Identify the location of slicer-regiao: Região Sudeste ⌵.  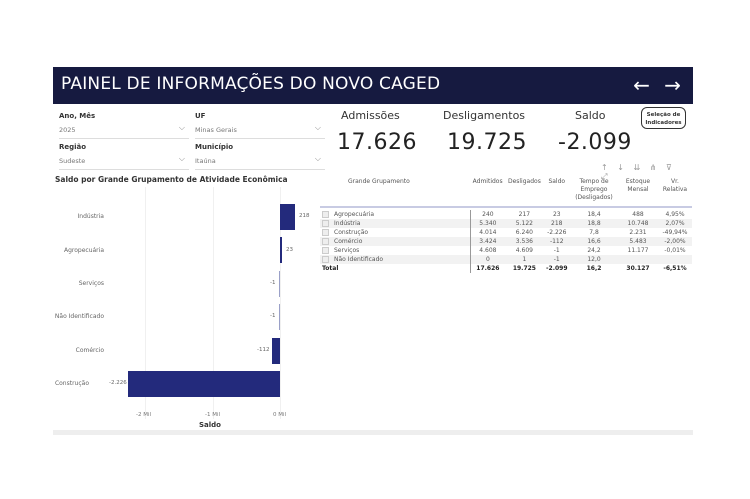
(124, 156).